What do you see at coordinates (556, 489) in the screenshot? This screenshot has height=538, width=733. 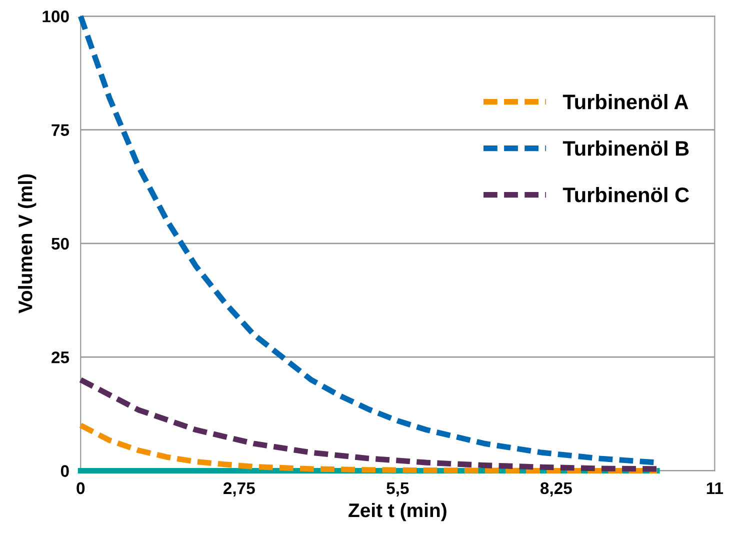 I see `x-tick-label: 8,25` at bounding box center [556, 489].